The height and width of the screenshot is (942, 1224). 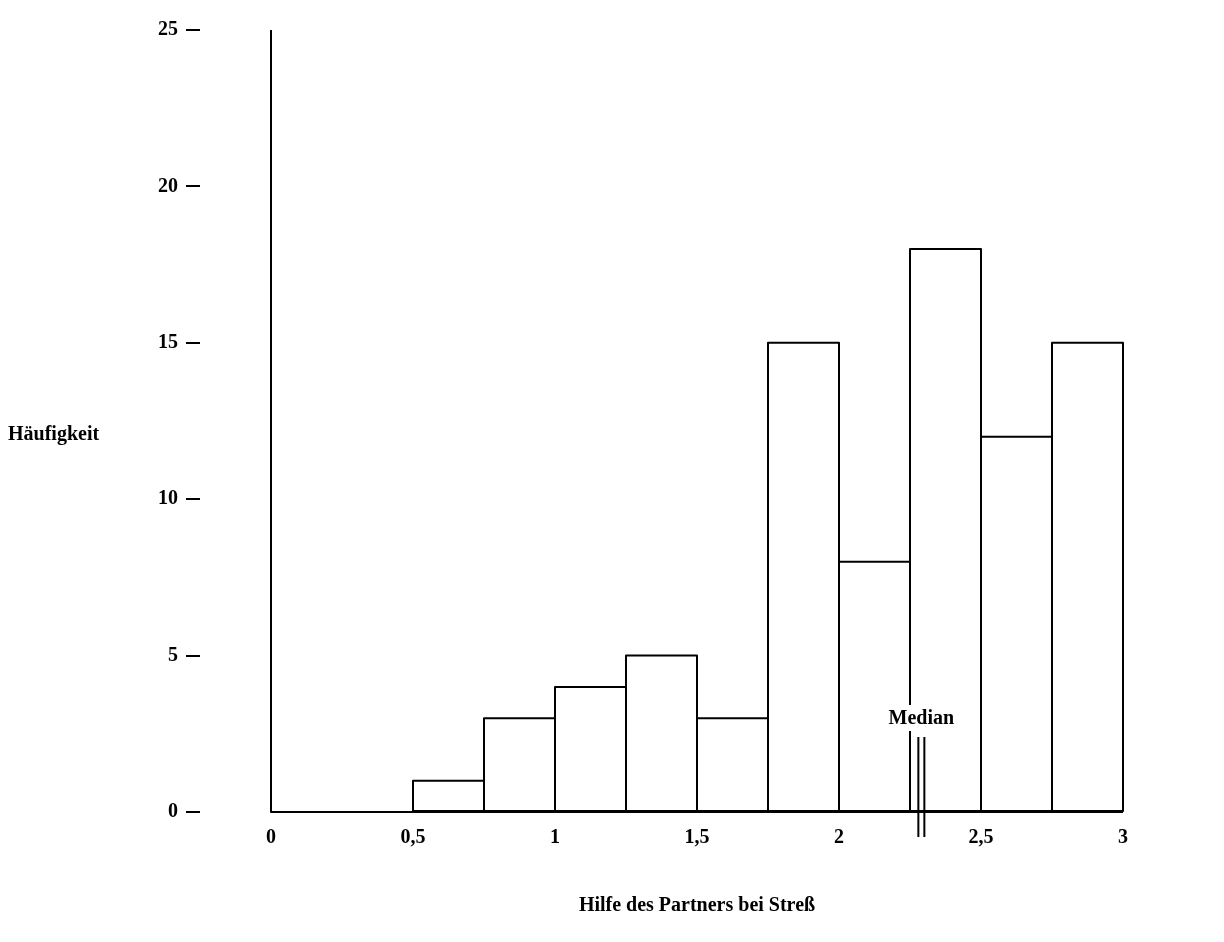 What do you see at coordinates (697, 904) in the screenshot?
I see `x-axis-title: Hilfe des Partners bei Streß` at bounding box center [697, 904].